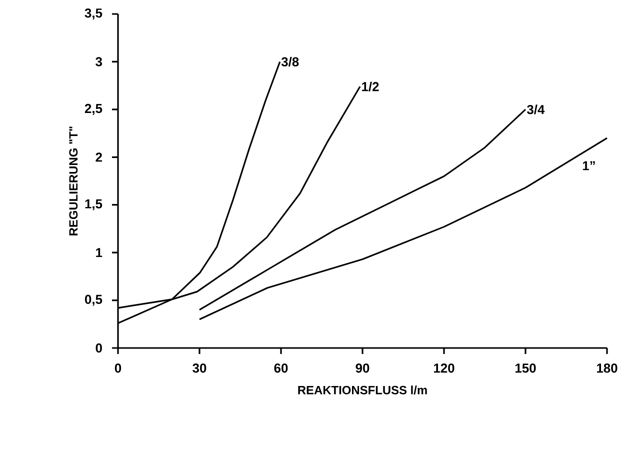 Image resolution: width=626 pixels, height=458 pixels. Describe the element at coordinates (93, 14) in the screenshot. I see `y-tick-label: 3,5` at that location.